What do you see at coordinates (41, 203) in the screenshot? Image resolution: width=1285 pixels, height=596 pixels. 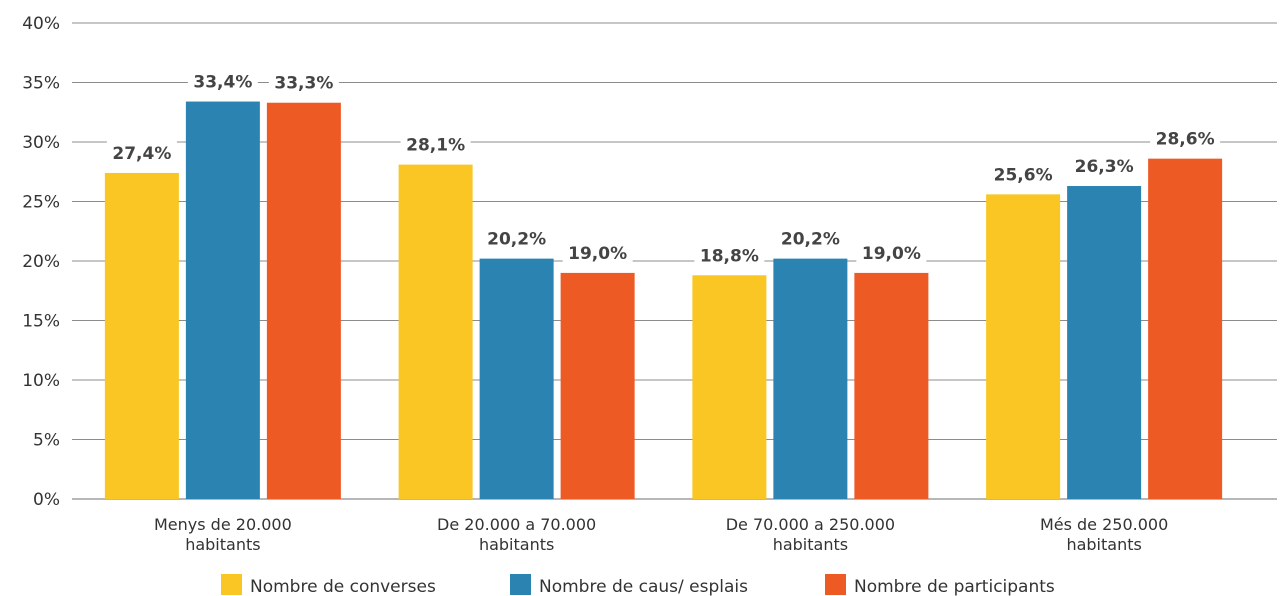 I see `y-tick-label: 25%` at bounding box center [41, 203].